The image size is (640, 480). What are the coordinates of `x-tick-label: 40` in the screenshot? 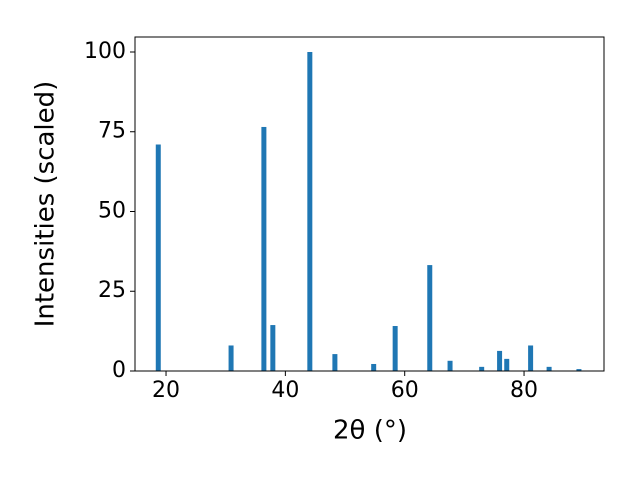 It's located at (285, 390).